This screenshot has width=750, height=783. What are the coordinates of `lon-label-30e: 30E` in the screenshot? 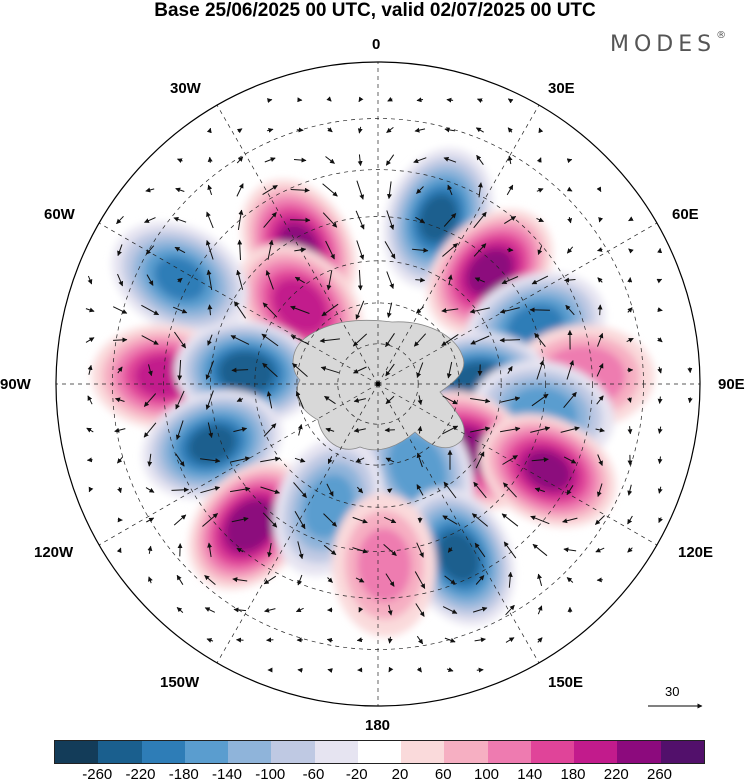 It's located at (561, 88).